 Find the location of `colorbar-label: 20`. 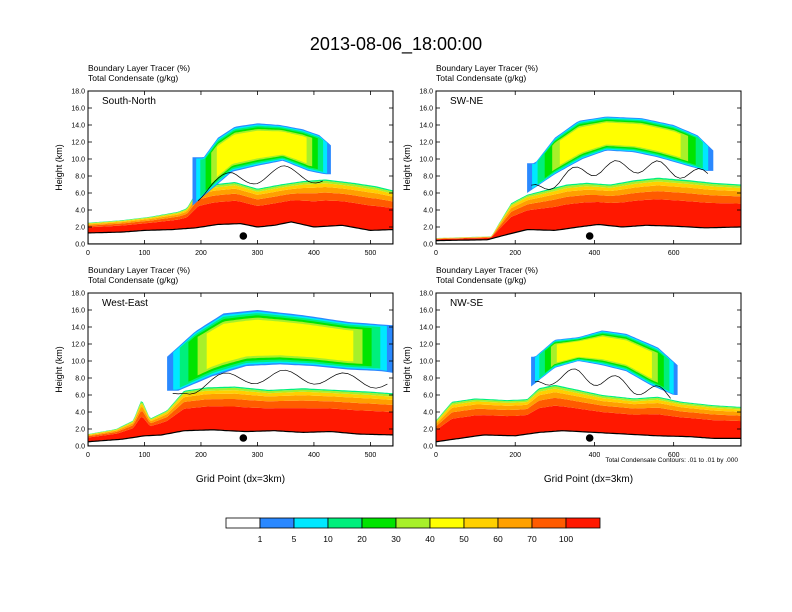

colorbar-label: 20 is located at coordinates (362, 539).